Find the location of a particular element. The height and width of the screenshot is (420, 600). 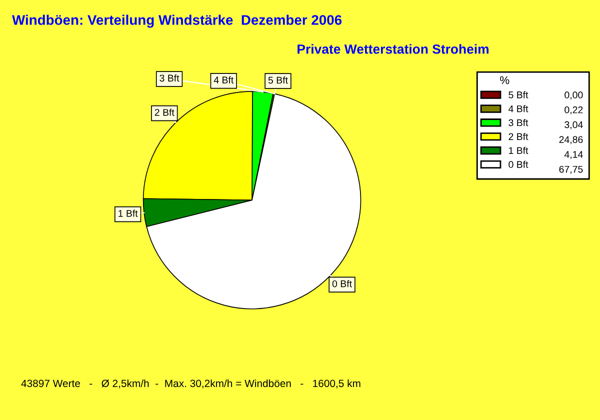

legend-label: 5 Bft is located at coordinates (518, 94).